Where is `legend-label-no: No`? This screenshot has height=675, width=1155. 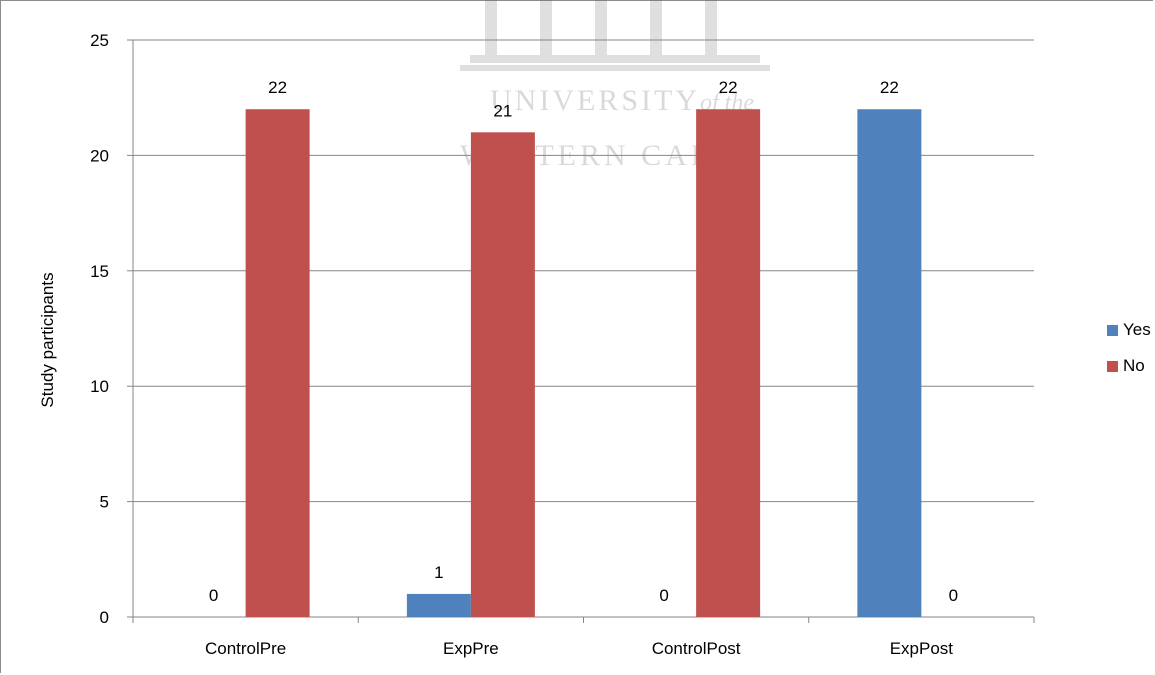 legend-label-no: No is located at coordinates (1134, 365).